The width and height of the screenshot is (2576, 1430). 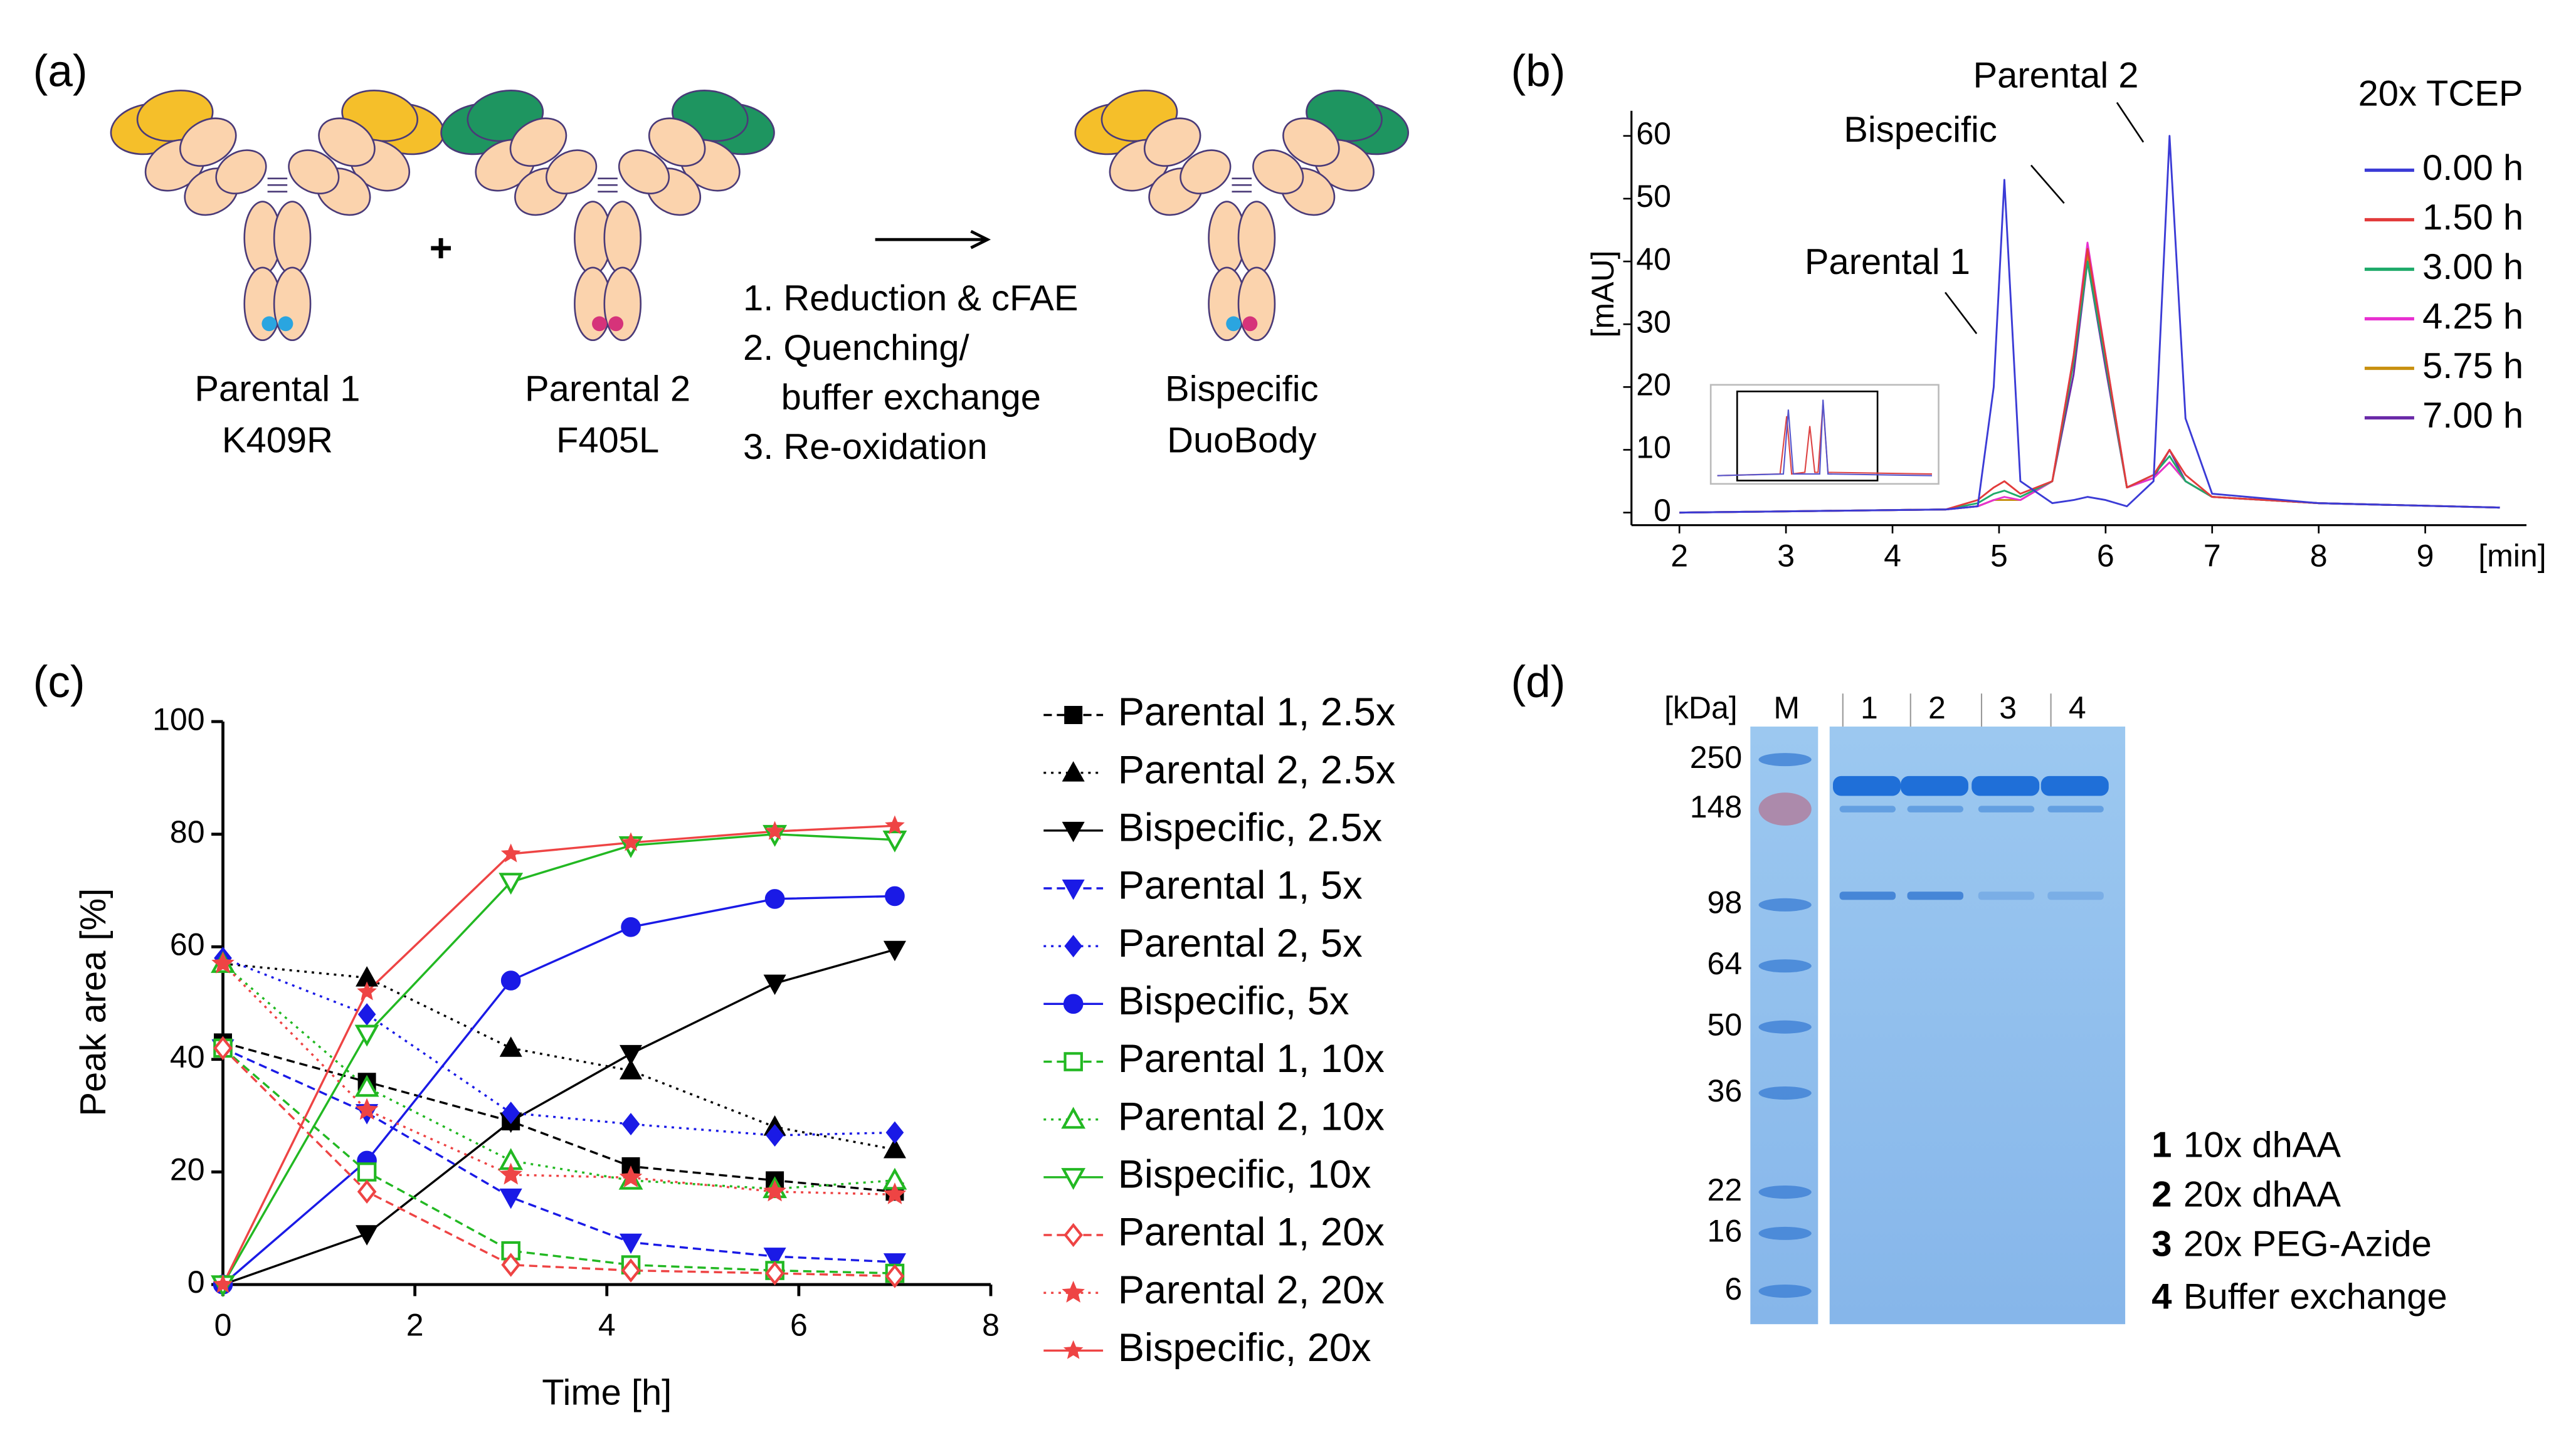 I want to click on panel-label: (b), so click(x=1538, y=72).